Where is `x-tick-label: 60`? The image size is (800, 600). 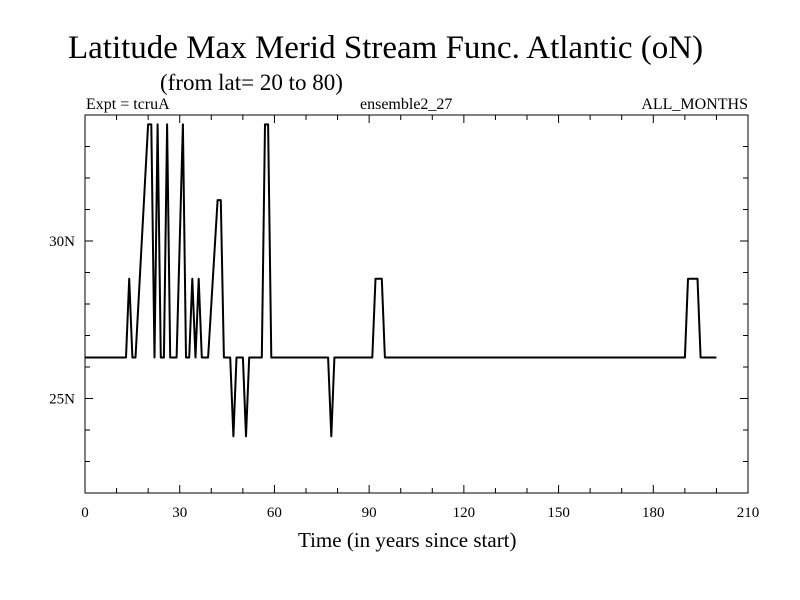 x-tick-label: 60 is located at coordinates (274, 513).